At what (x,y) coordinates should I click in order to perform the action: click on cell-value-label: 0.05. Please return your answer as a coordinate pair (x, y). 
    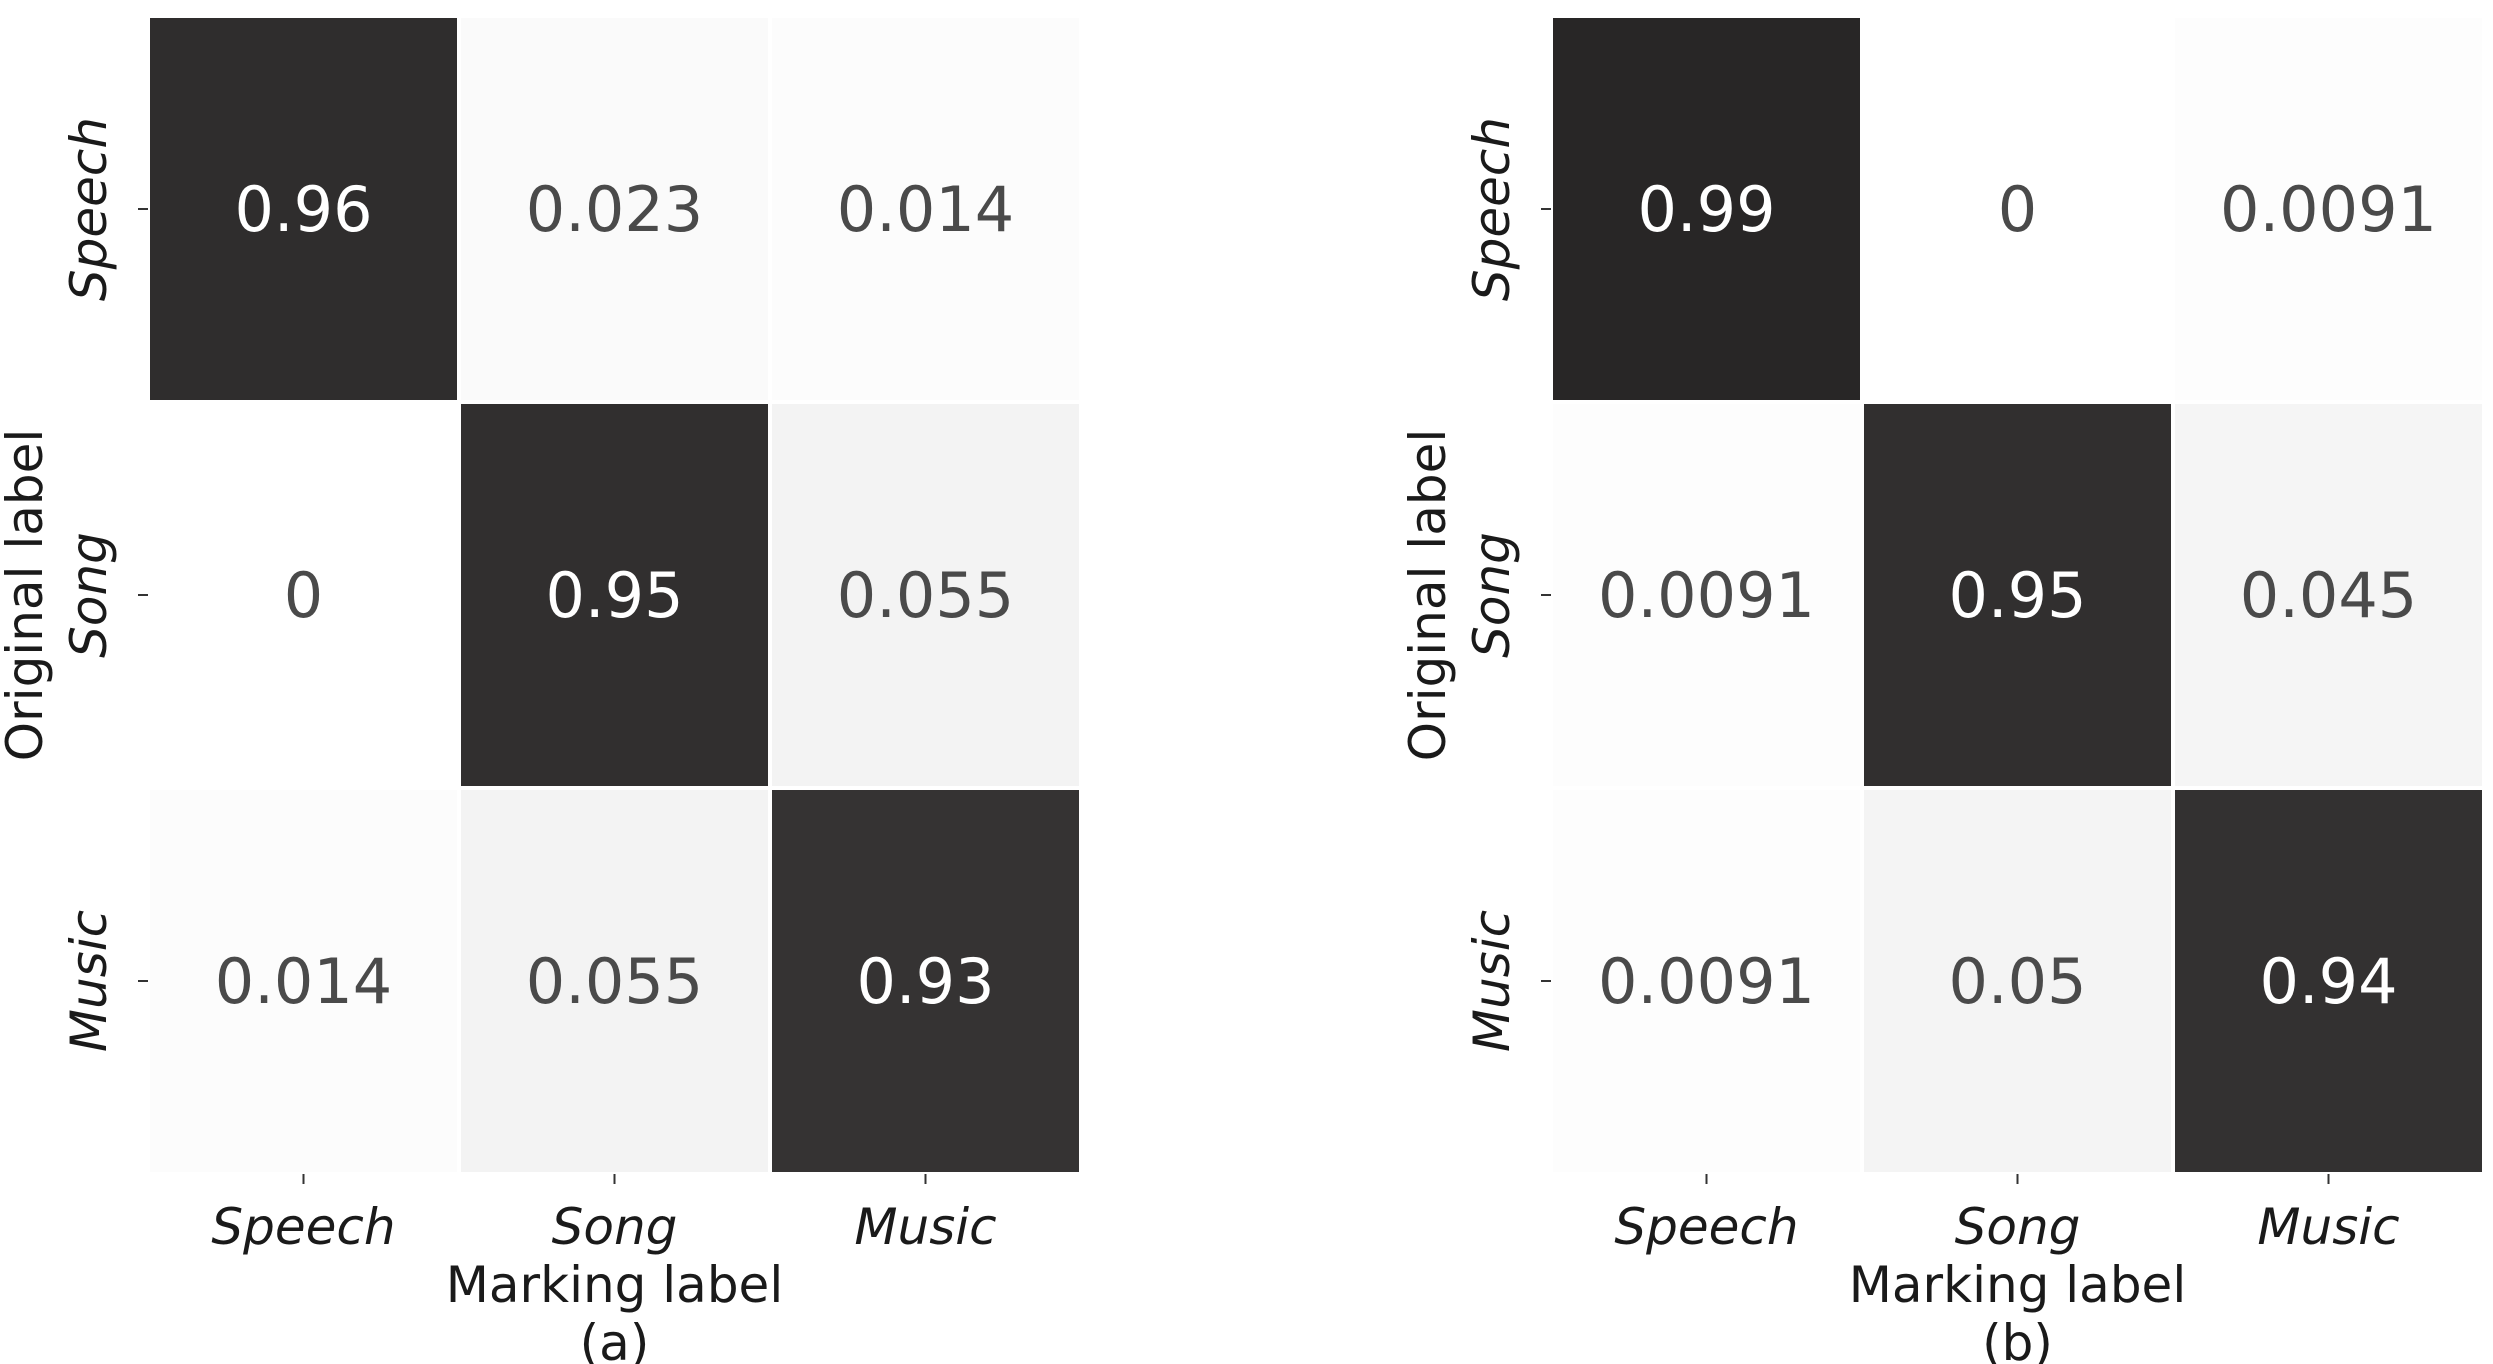
    Looking at the image, I should click on (2017, 981).